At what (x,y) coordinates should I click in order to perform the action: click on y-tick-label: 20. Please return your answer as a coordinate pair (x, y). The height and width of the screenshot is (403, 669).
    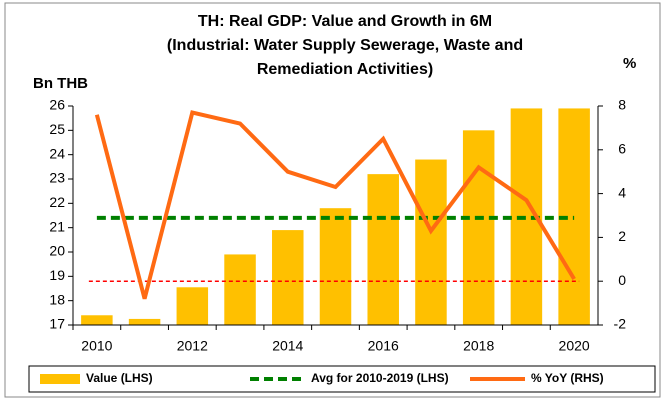
    Looking at the image, I should click on (57, 251).